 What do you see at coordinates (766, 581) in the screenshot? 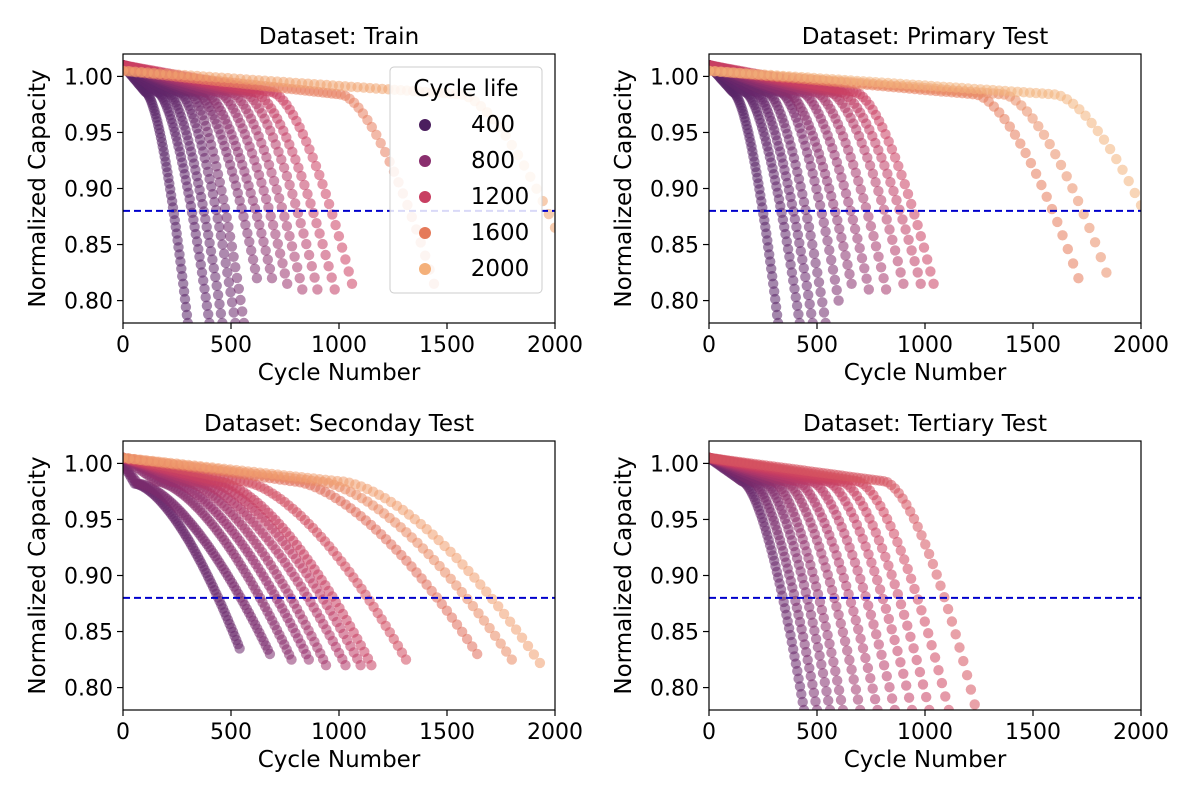
I see `series-points` at bounding box center [766, 581].